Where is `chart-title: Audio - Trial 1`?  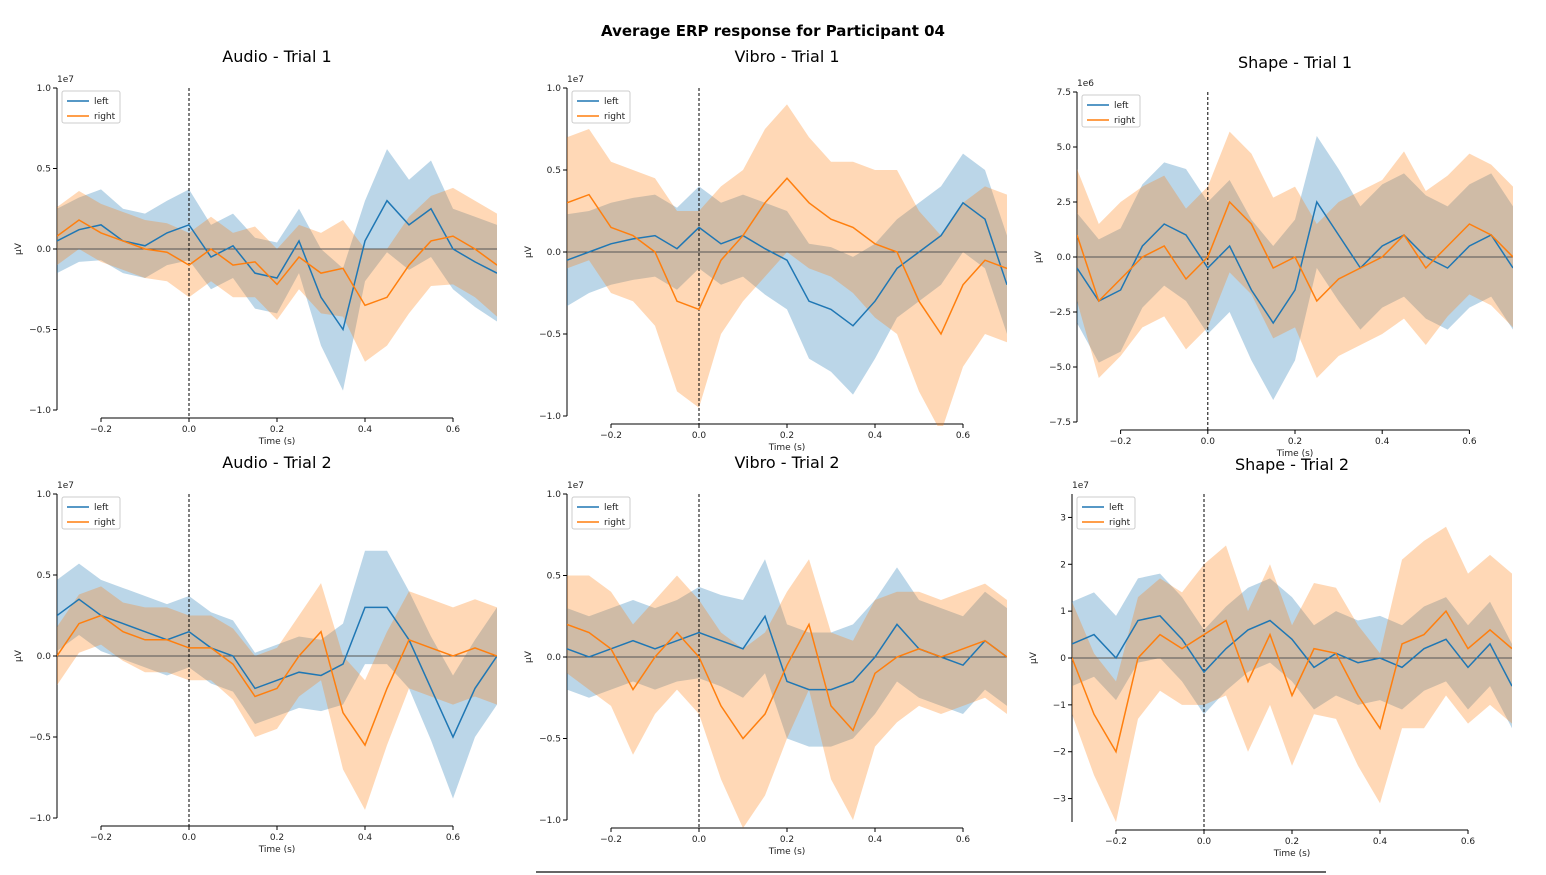
chart-title: Audio - Trial 1 is located at coordinates (276, 56).